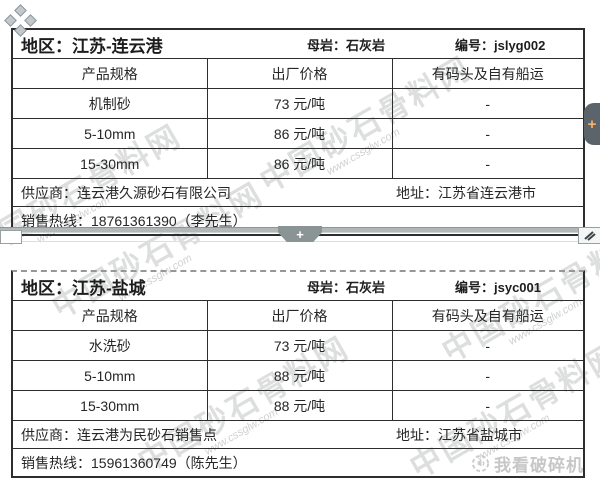 The width and height of the screenshot is (600, 495). What do you see at coordinates (298, 286) in the screenshot?
I see `card-header: 地区：江苏-盐城 母岩：石灰岩 编号：jsyc001` at bounding box center [298, 286].